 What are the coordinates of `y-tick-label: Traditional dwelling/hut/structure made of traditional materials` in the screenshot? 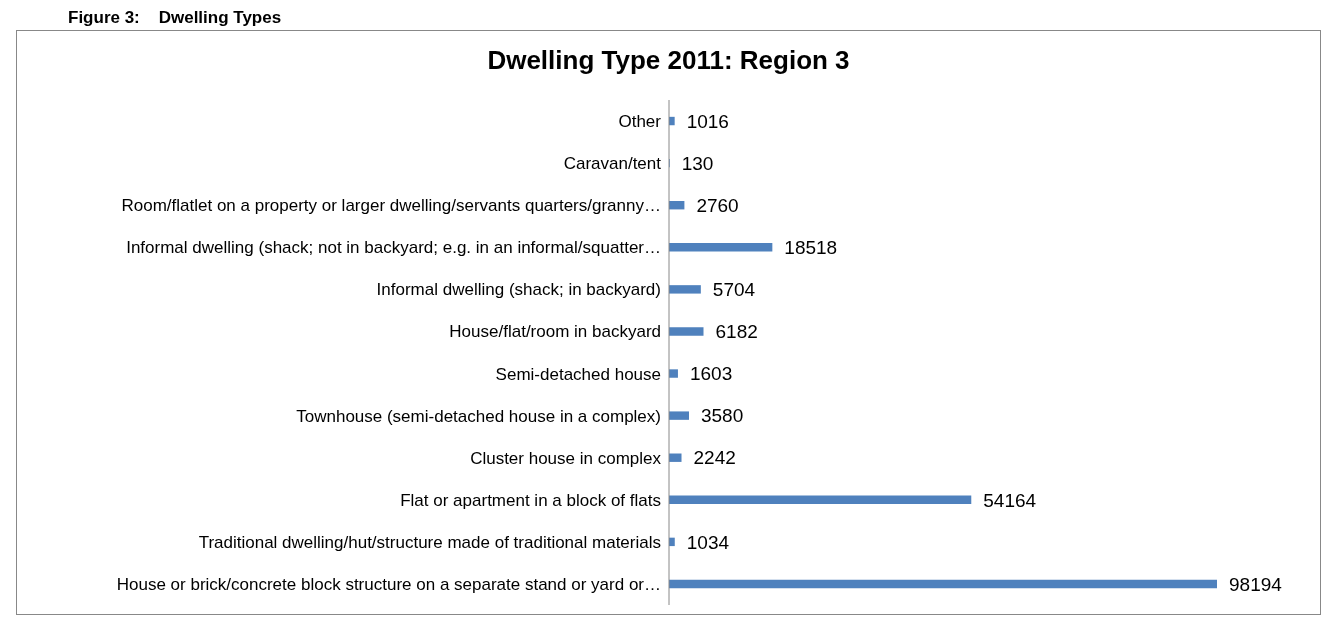 It's located at (429, 542).